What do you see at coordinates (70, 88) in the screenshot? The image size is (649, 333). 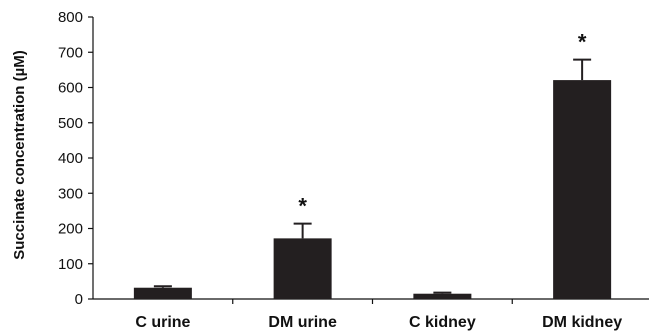 I see `y-tick-label: 600` at bounding box center [70, 88].